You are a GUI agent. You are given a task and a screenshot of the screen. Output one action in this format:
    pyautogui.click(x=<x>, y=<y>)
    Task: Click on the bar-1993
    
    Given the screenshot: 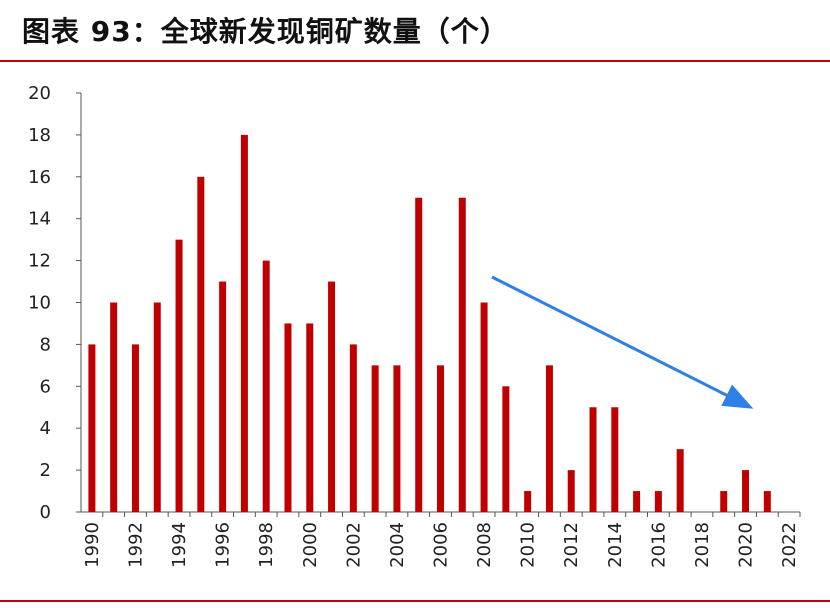 What is the action you would take?
    pyautogui.click(x=157, y=407)
    